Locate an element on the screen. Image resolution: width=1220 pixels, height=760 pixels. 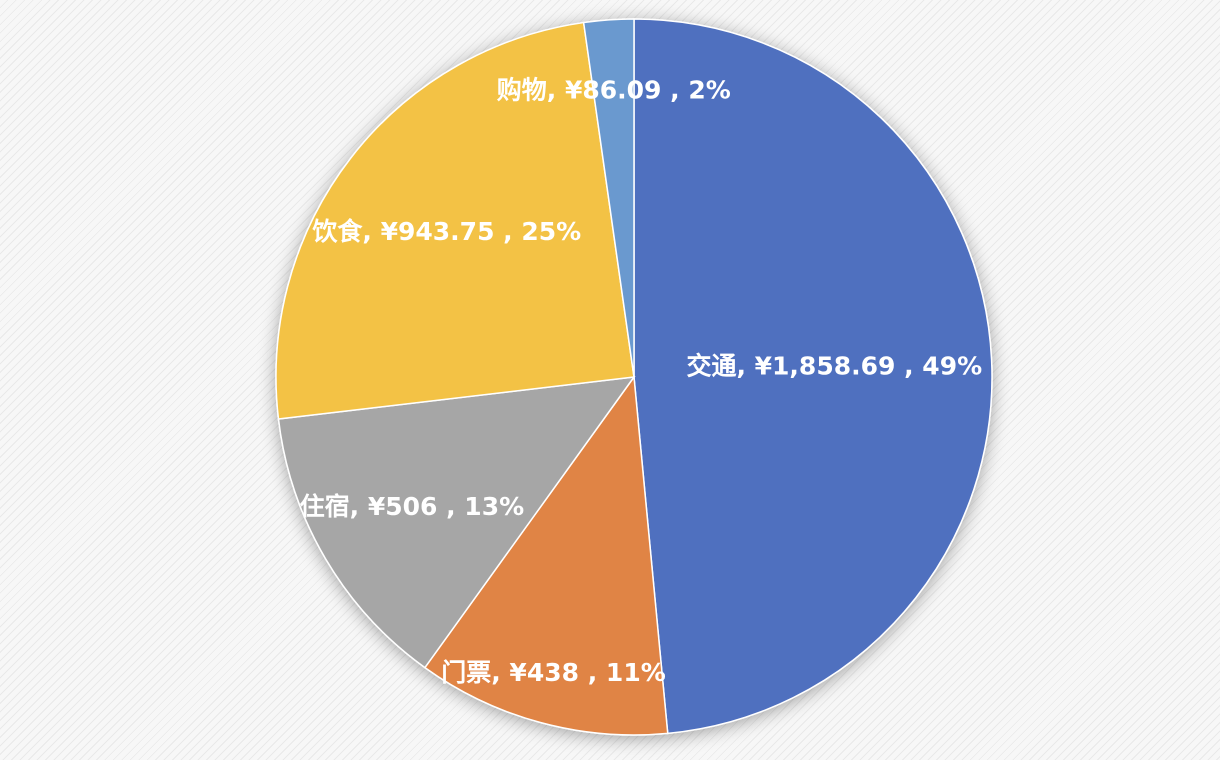
pie-data-label-4: 饮食, ¥943.75 , 25% is located at coordinates (446, 231).